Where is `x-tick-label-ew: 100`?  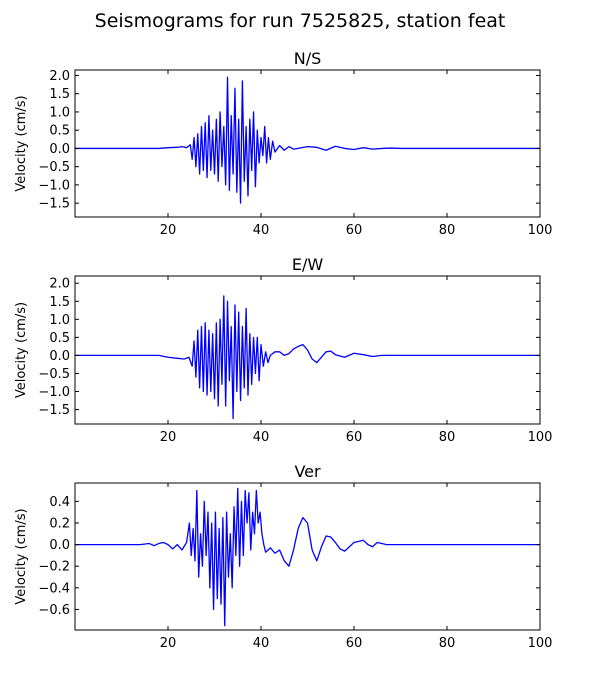 x-tick-label-ew: 100 is located at coordinates (540, 437).